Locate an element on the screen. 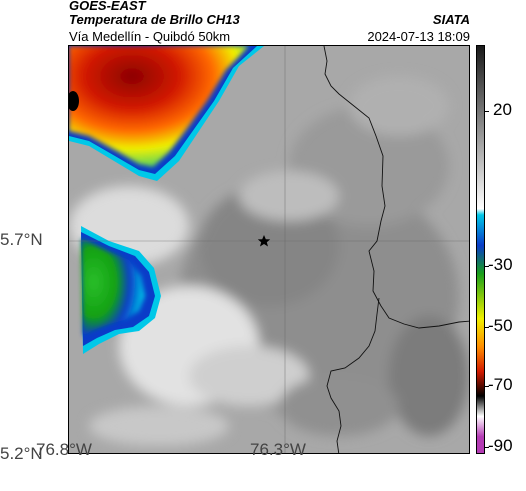  cold-cloud-top is located at coordinates (166, 113).